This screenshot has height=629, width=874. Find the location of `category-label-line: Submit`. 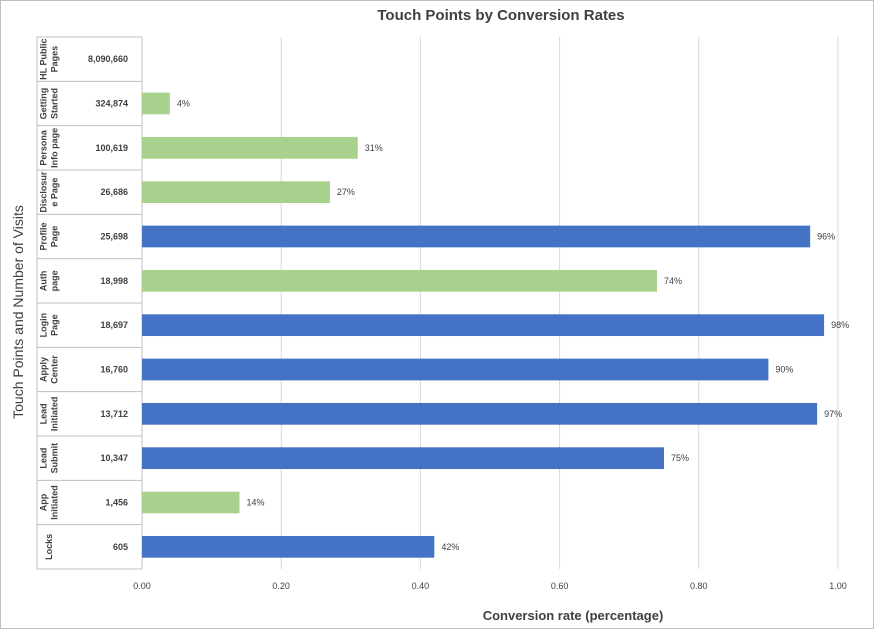

category-label-line: Submit is located at coordinates (55, 458).